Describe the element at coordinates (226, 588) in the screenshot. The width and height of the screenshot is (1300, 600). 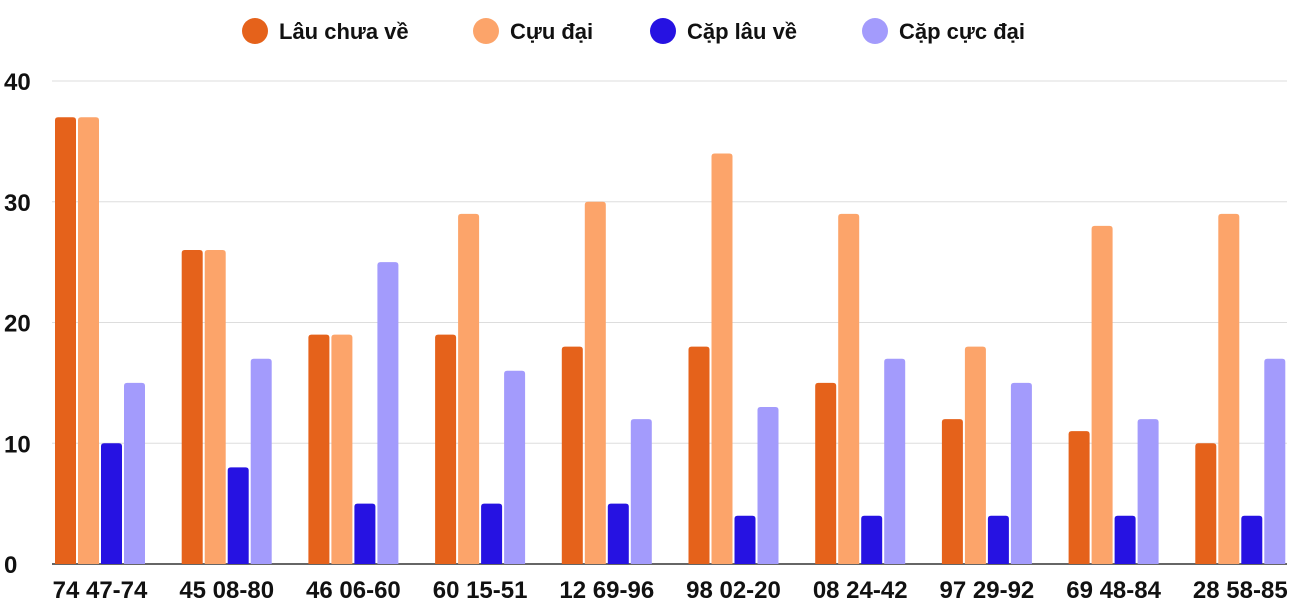
I see `x-tick-label: 45 08-80` at that location.